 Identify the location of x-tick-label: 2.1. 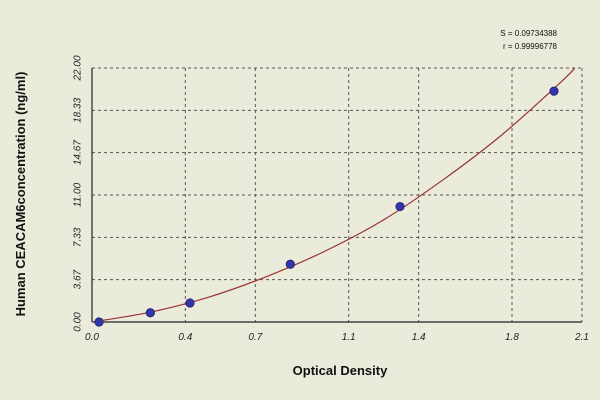
(581, 337).